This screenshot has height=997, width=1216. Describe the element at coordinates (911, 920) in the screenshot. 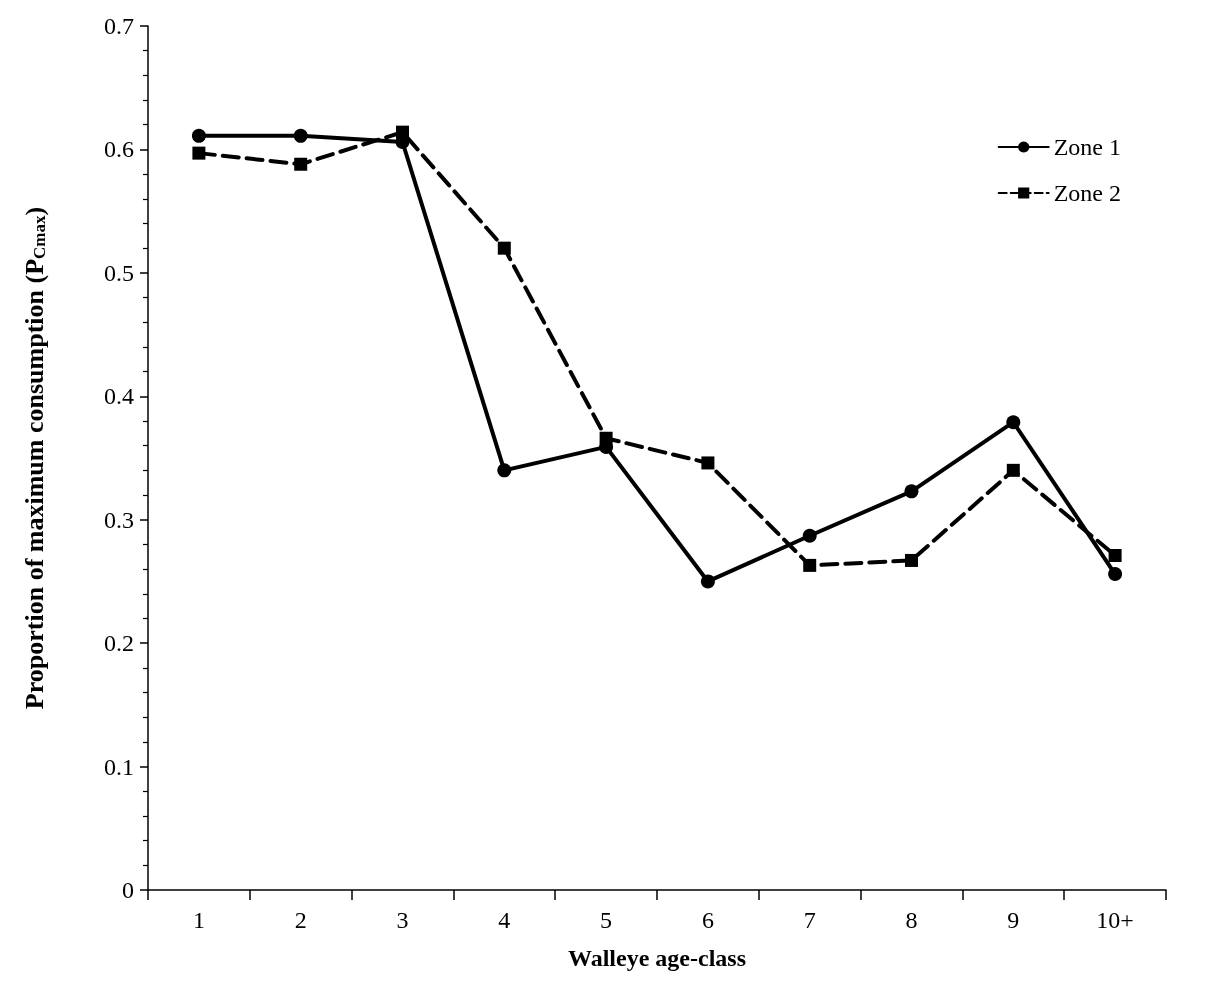

I see `x-tick-label: 8` at that location.